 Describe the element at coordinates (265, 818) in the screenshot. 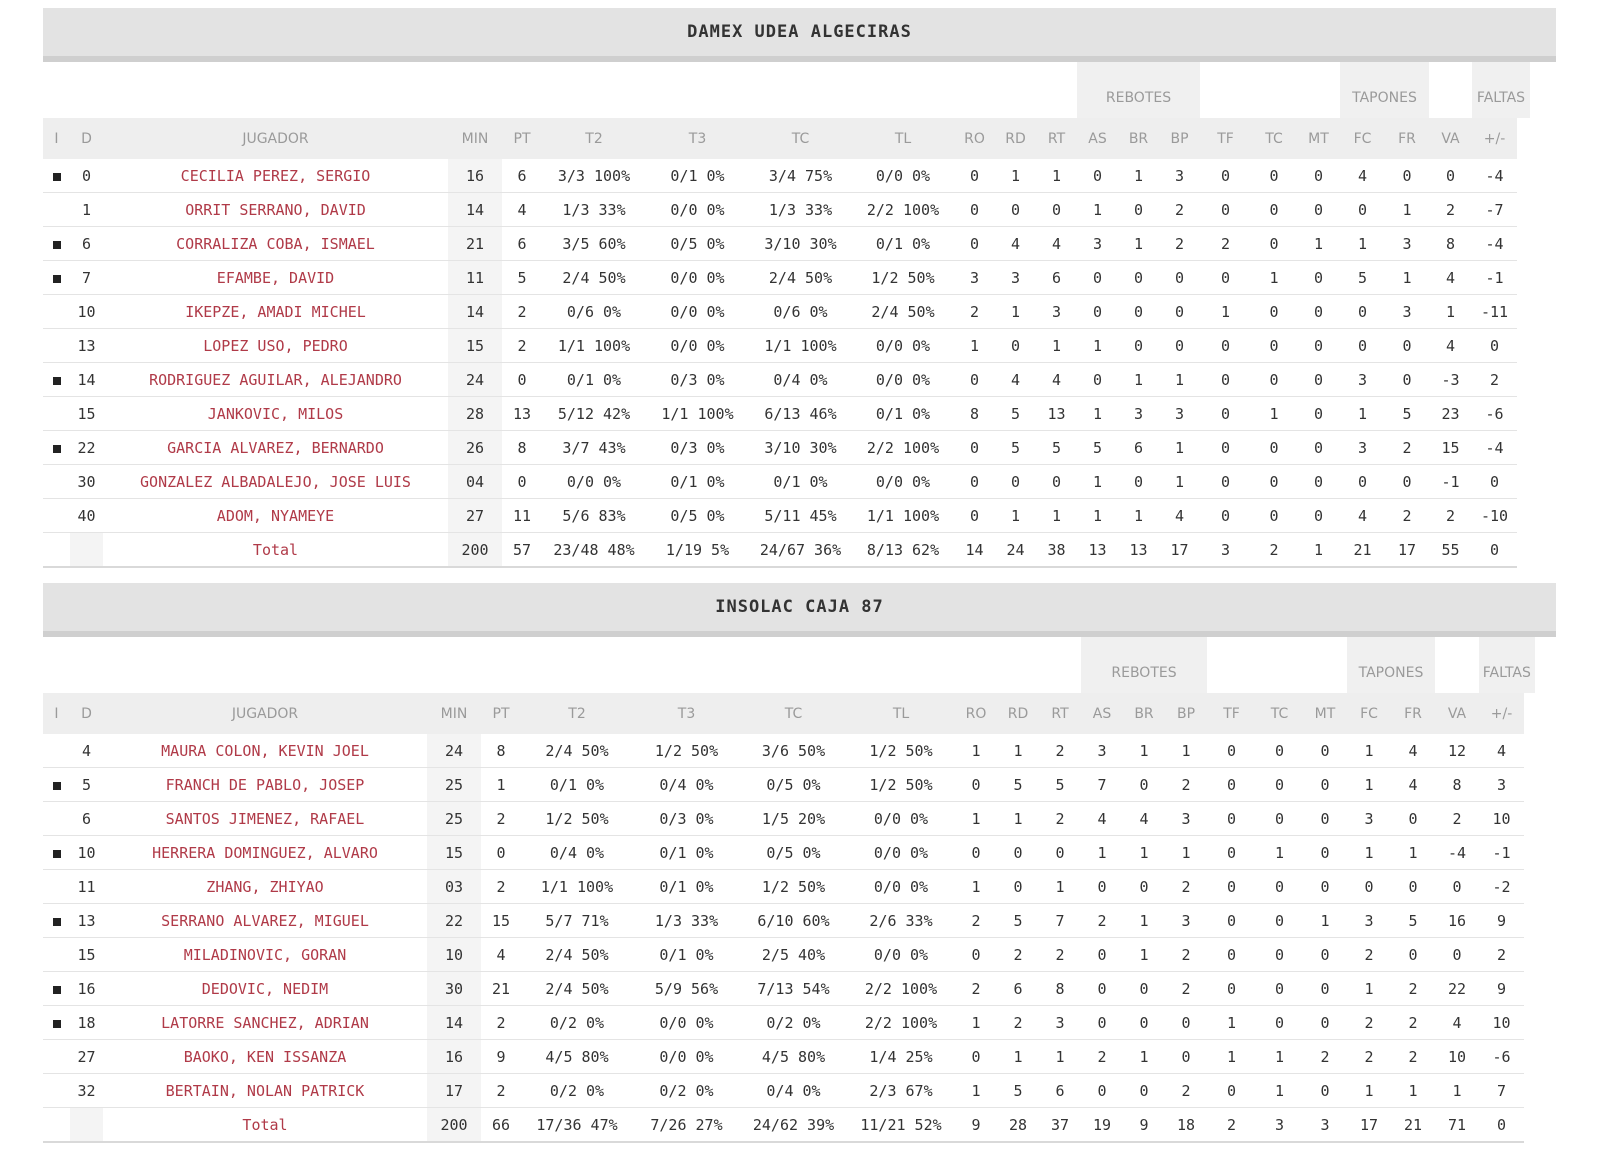

I see `player-name-link: SANTOS JIMENEZ, RAFAEL` at that location.